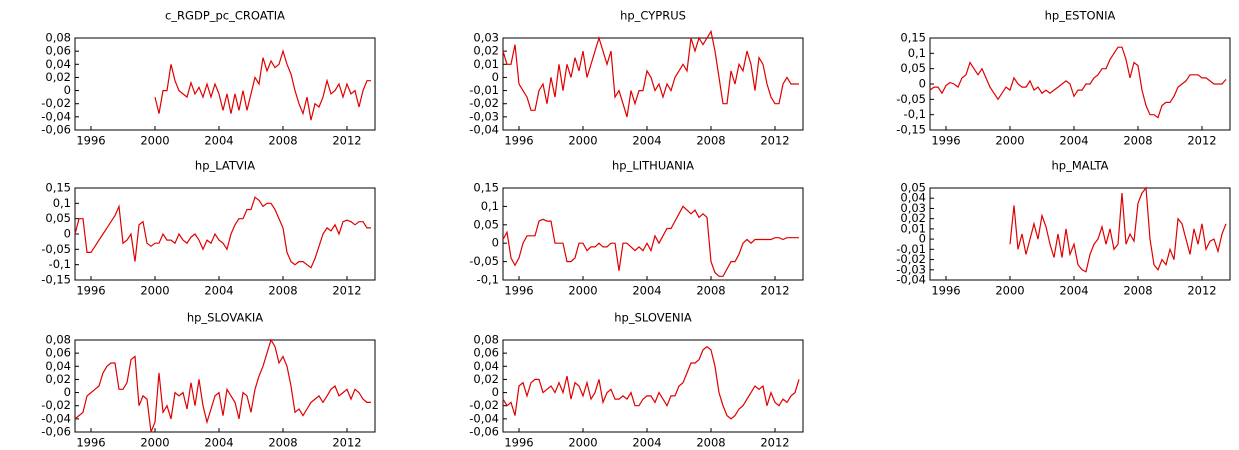 The image size is (1239, 450). Describe the element at coordinates (653, 166) in the screenshot. I see `panel-title: hp_LITHUANIA` at that location.